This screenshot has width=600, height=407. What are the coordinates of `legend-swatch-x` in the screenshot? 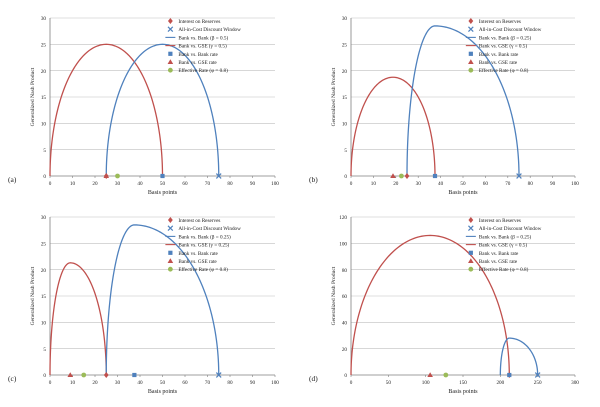 It's located at (471, 29).